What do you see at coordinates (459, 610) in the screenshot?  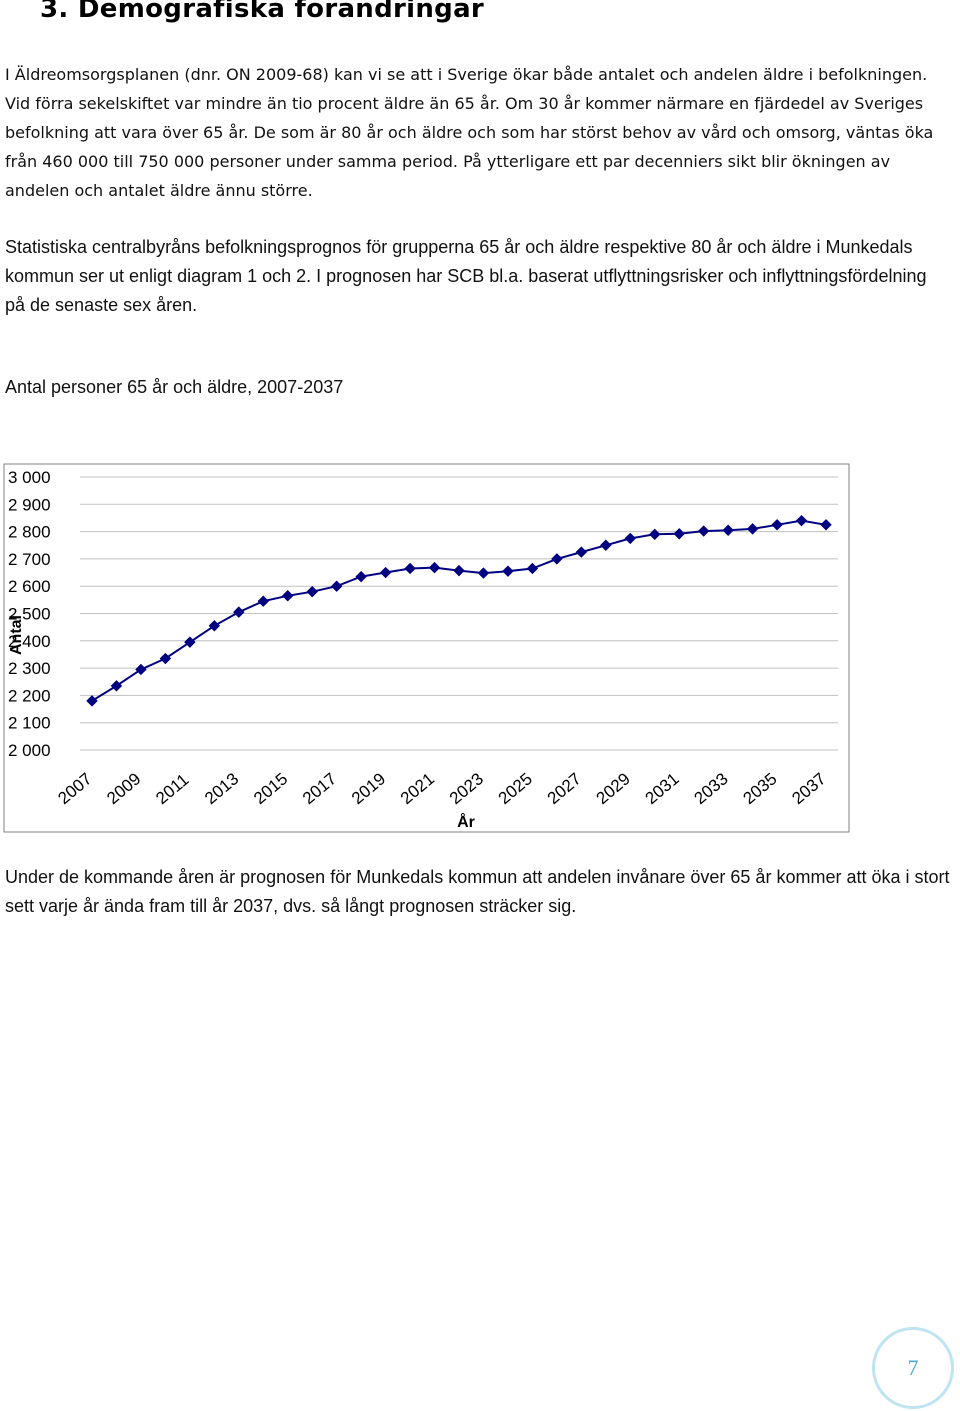 I see `series-markers` at bounding box center [459, 610].